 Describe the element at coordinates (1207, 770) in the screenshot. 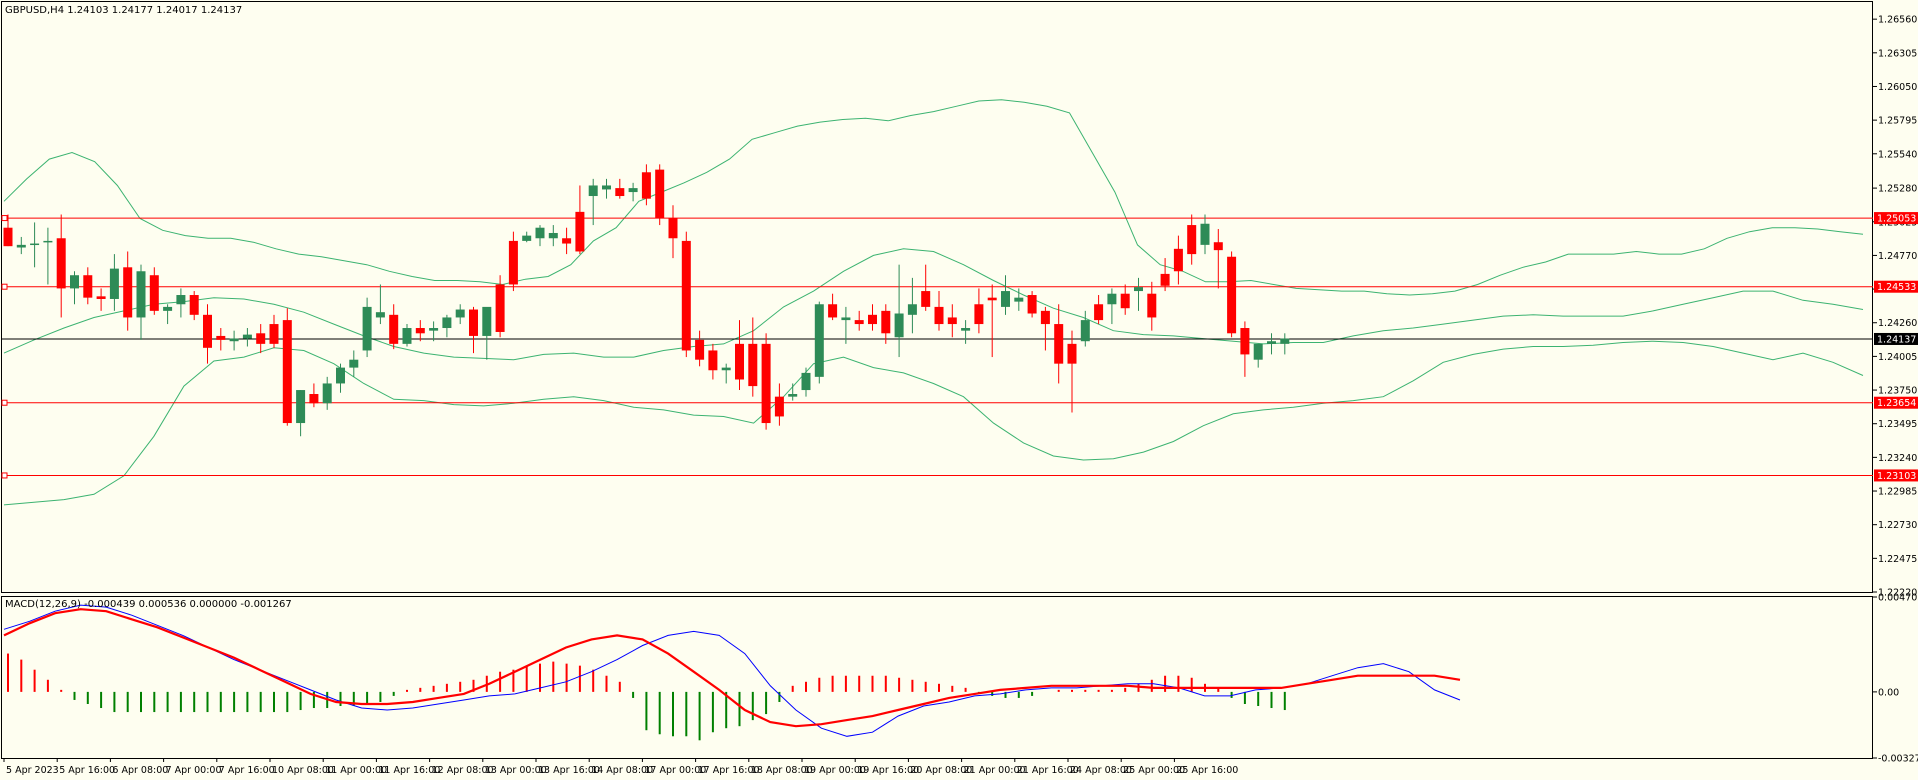

I see `time-tick-label: 25 Apr 16:00` at that location.